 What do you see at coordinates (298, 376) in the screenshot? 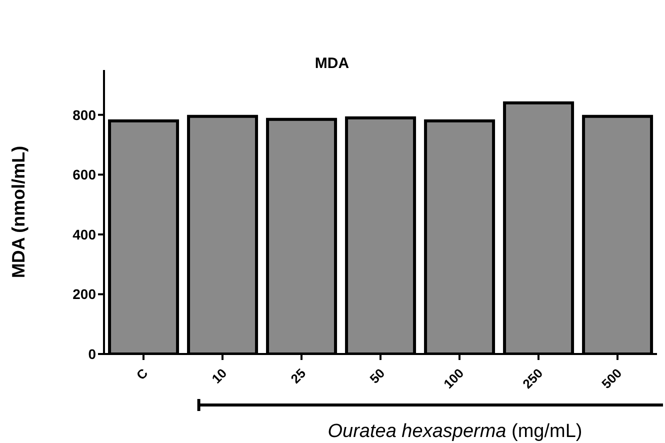
I see `x-tick-label: 25` at bounding box center [298, 376].